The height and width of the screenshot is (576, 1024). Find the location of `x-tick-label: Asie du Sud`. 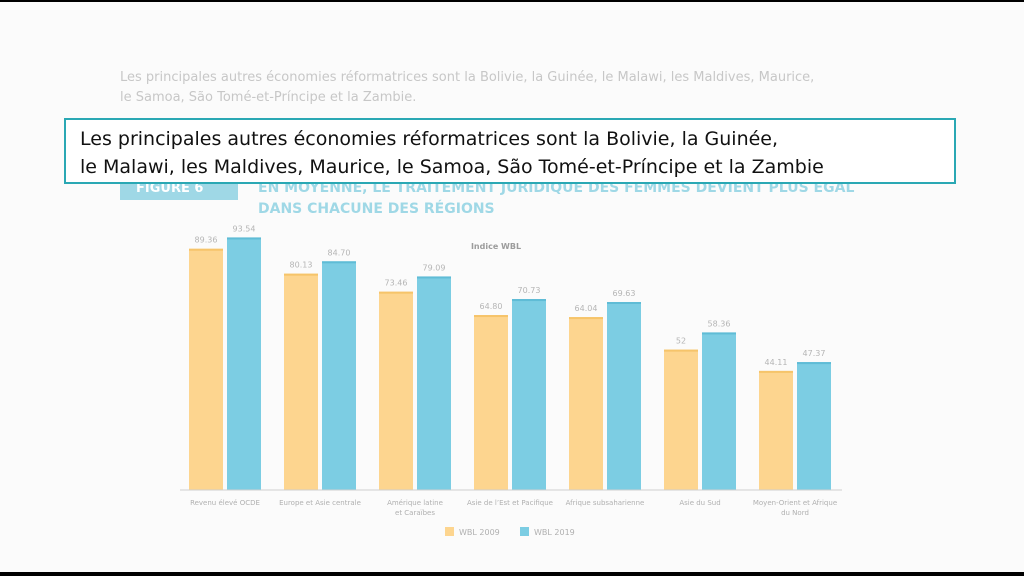

x-tick-label: Asie du Sud is located at coordinates (699, 503).